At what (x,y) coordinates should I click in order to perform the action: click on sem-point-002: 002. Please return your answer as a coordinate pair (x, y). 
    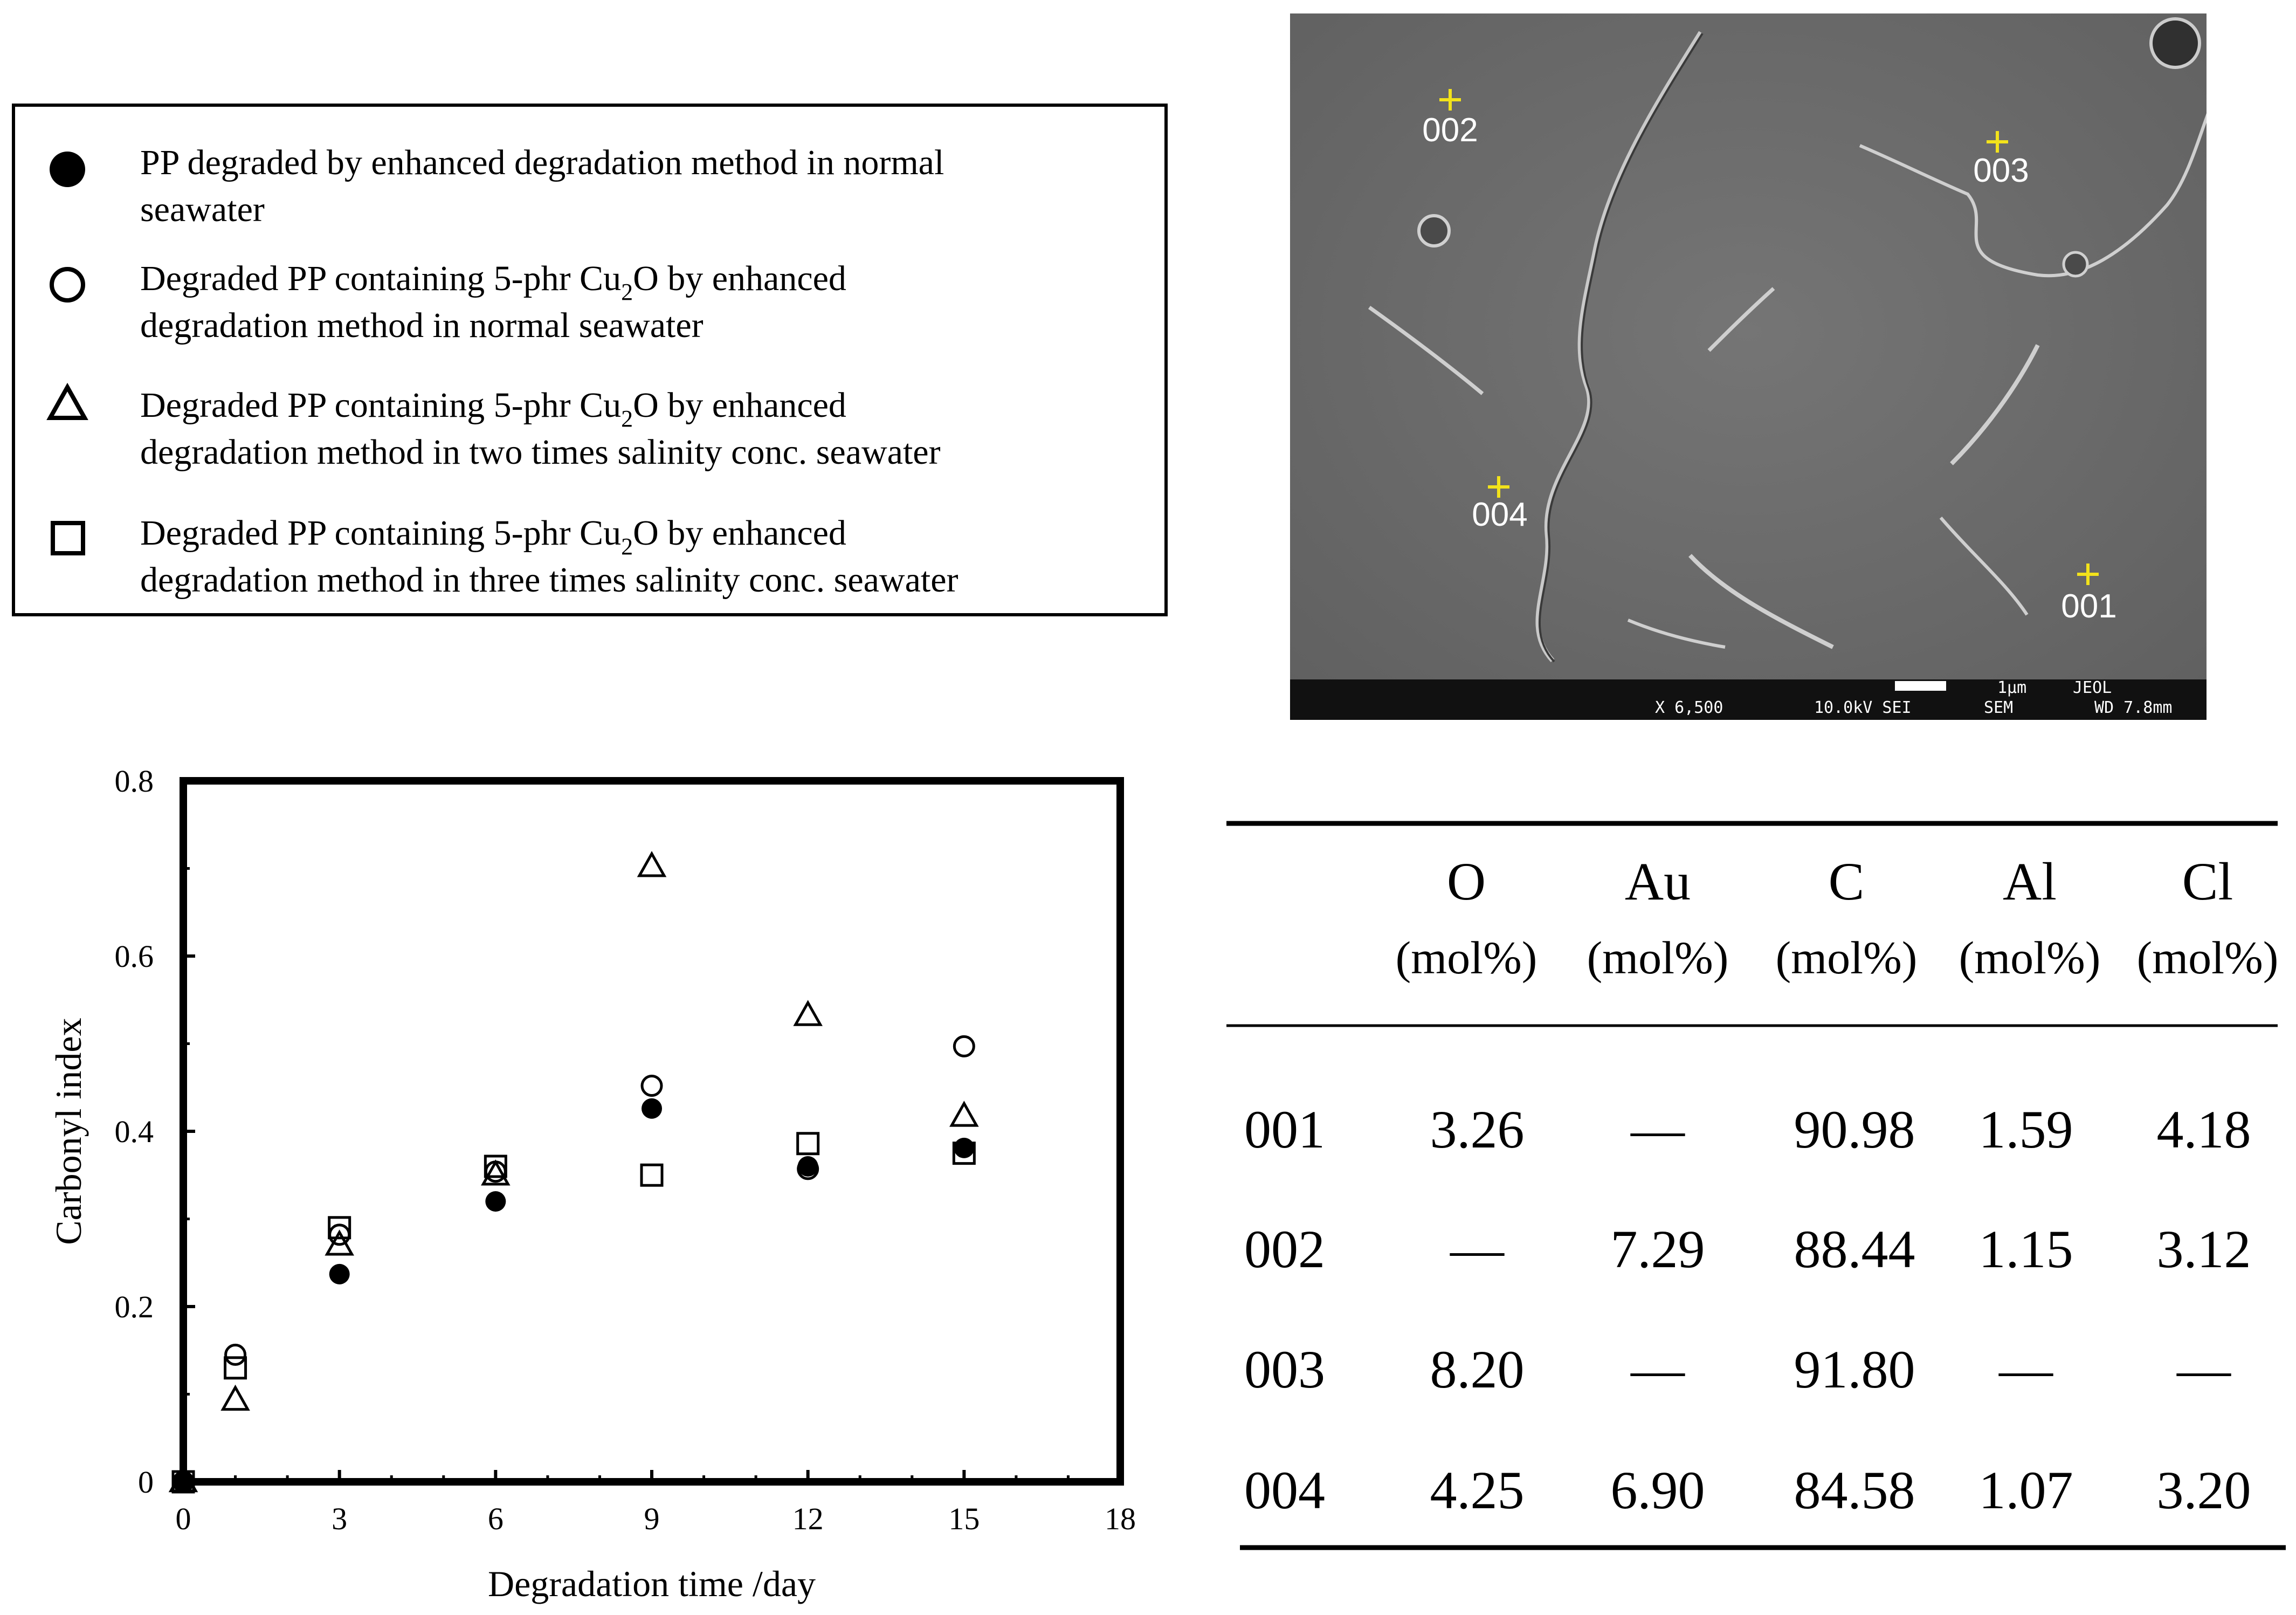
    Looking at the image, I should click on (1450, 119).